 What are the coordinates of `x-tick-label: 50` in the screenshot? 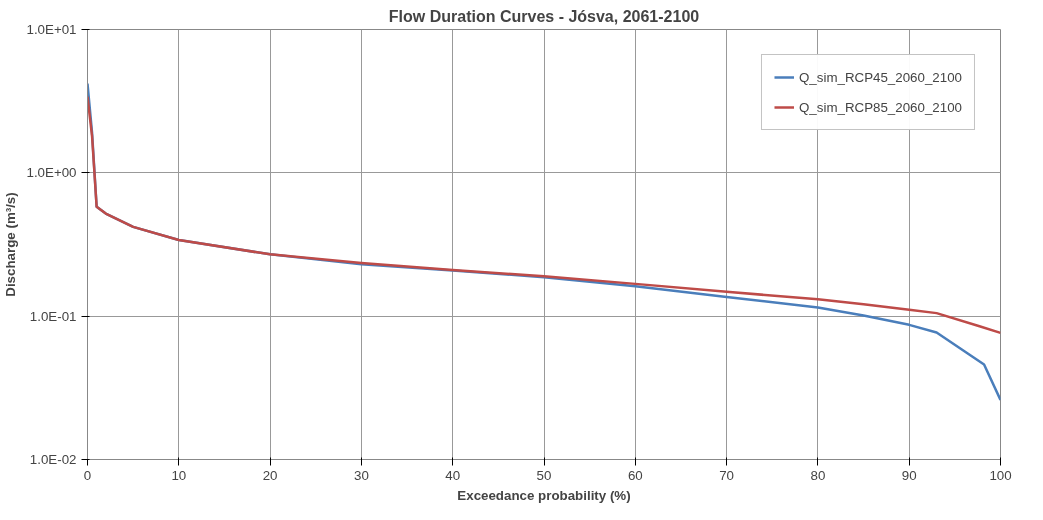 It's located at (544, 475).